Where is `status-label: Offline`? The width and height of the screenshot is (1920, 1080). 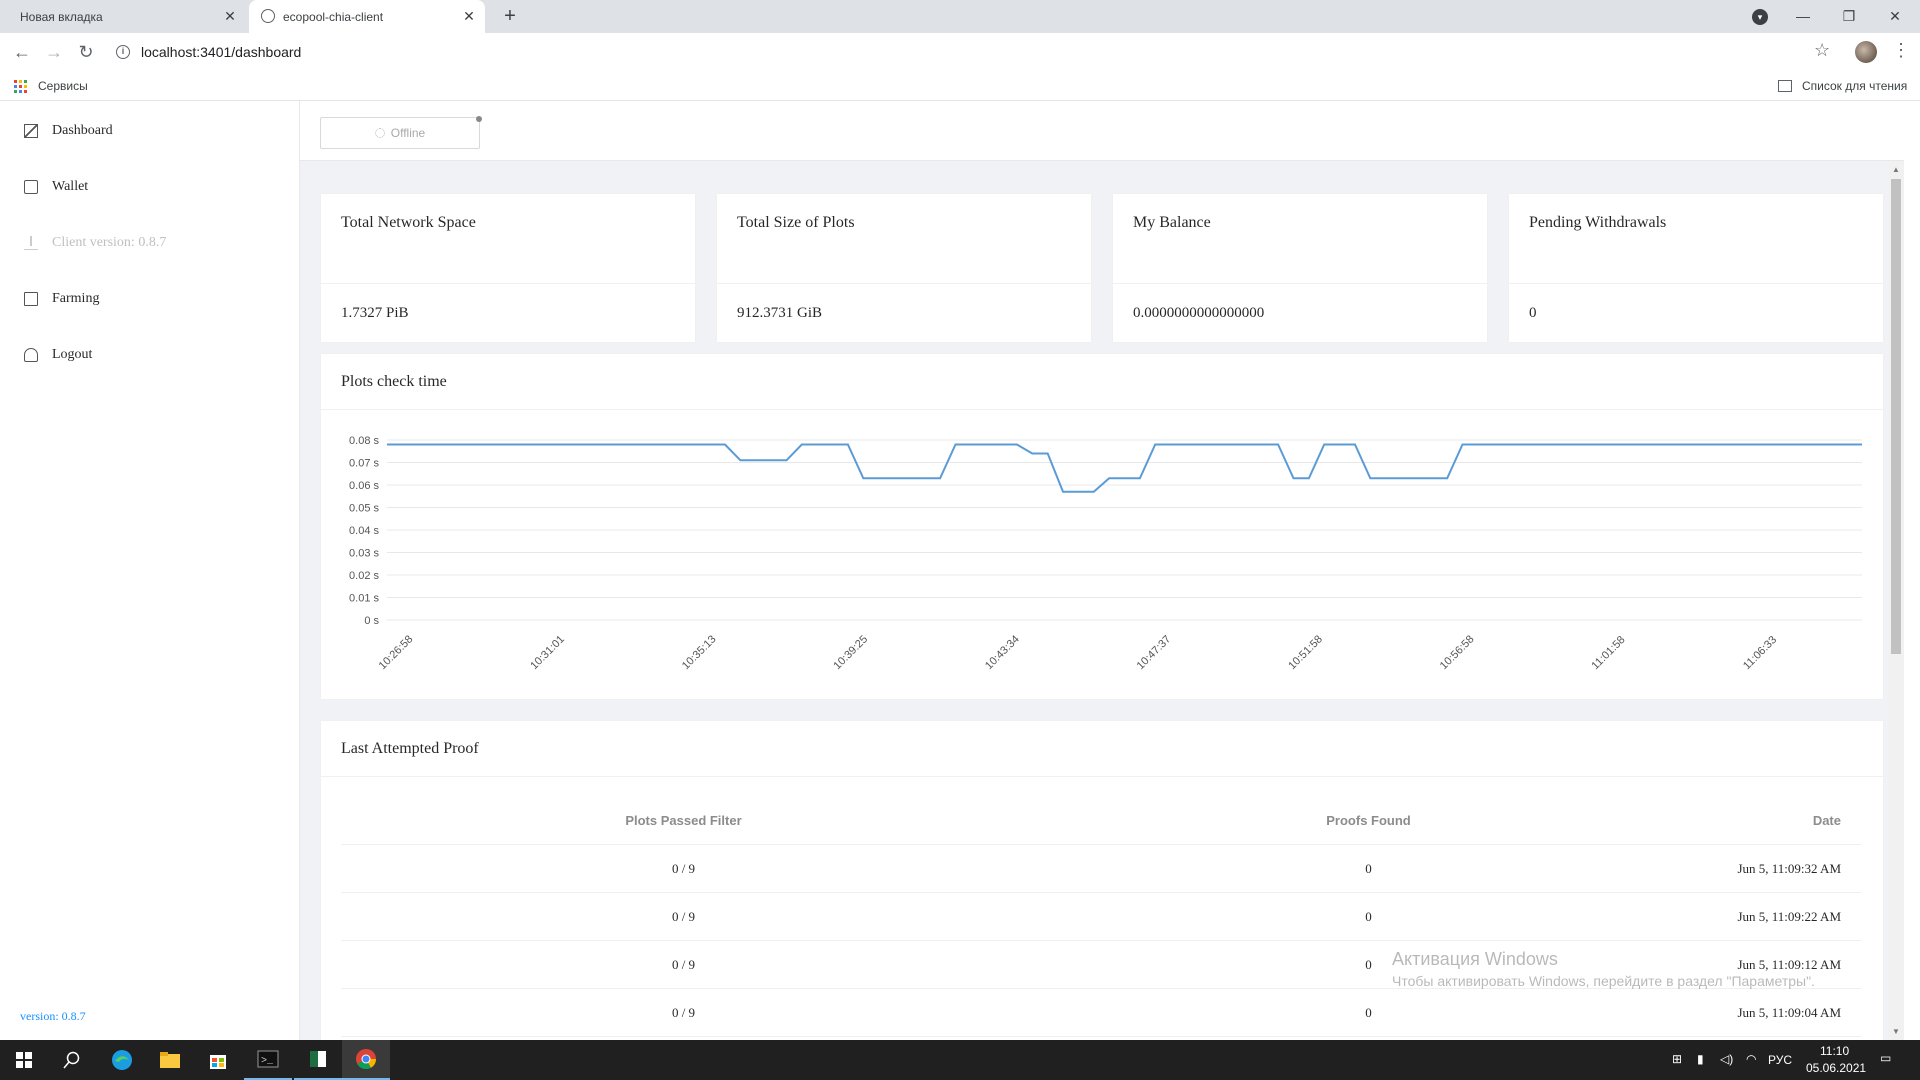
status-label: Offline is located at coordinates (408, 133).